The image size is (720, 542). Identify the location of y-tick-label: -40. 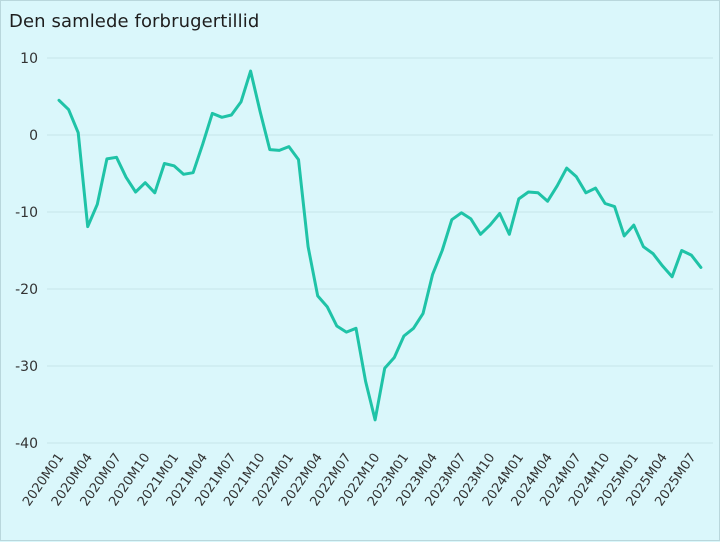
(26, 444).